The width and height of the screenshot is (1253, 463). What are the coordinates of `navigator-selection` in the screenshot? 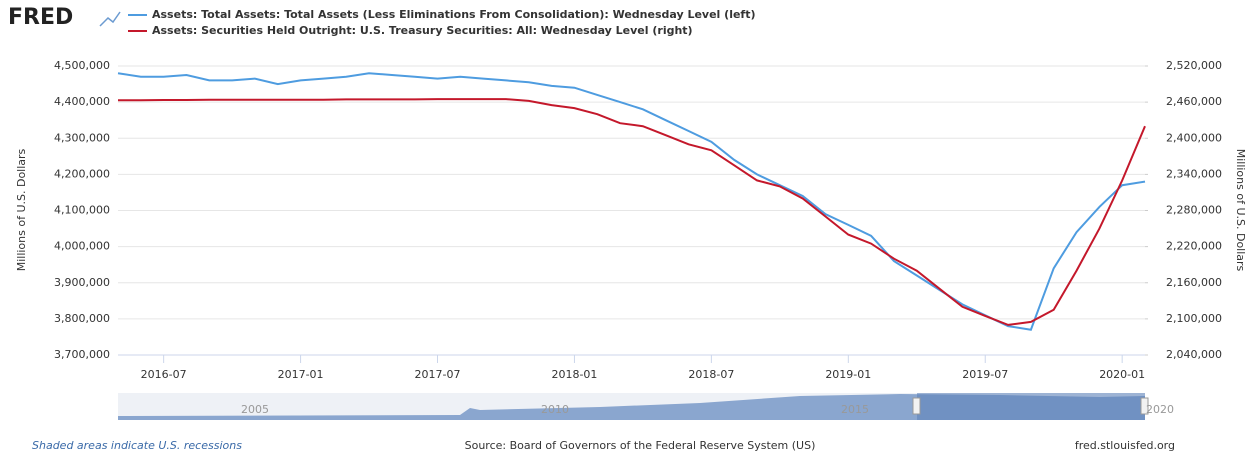 It's located at (1031, 406).